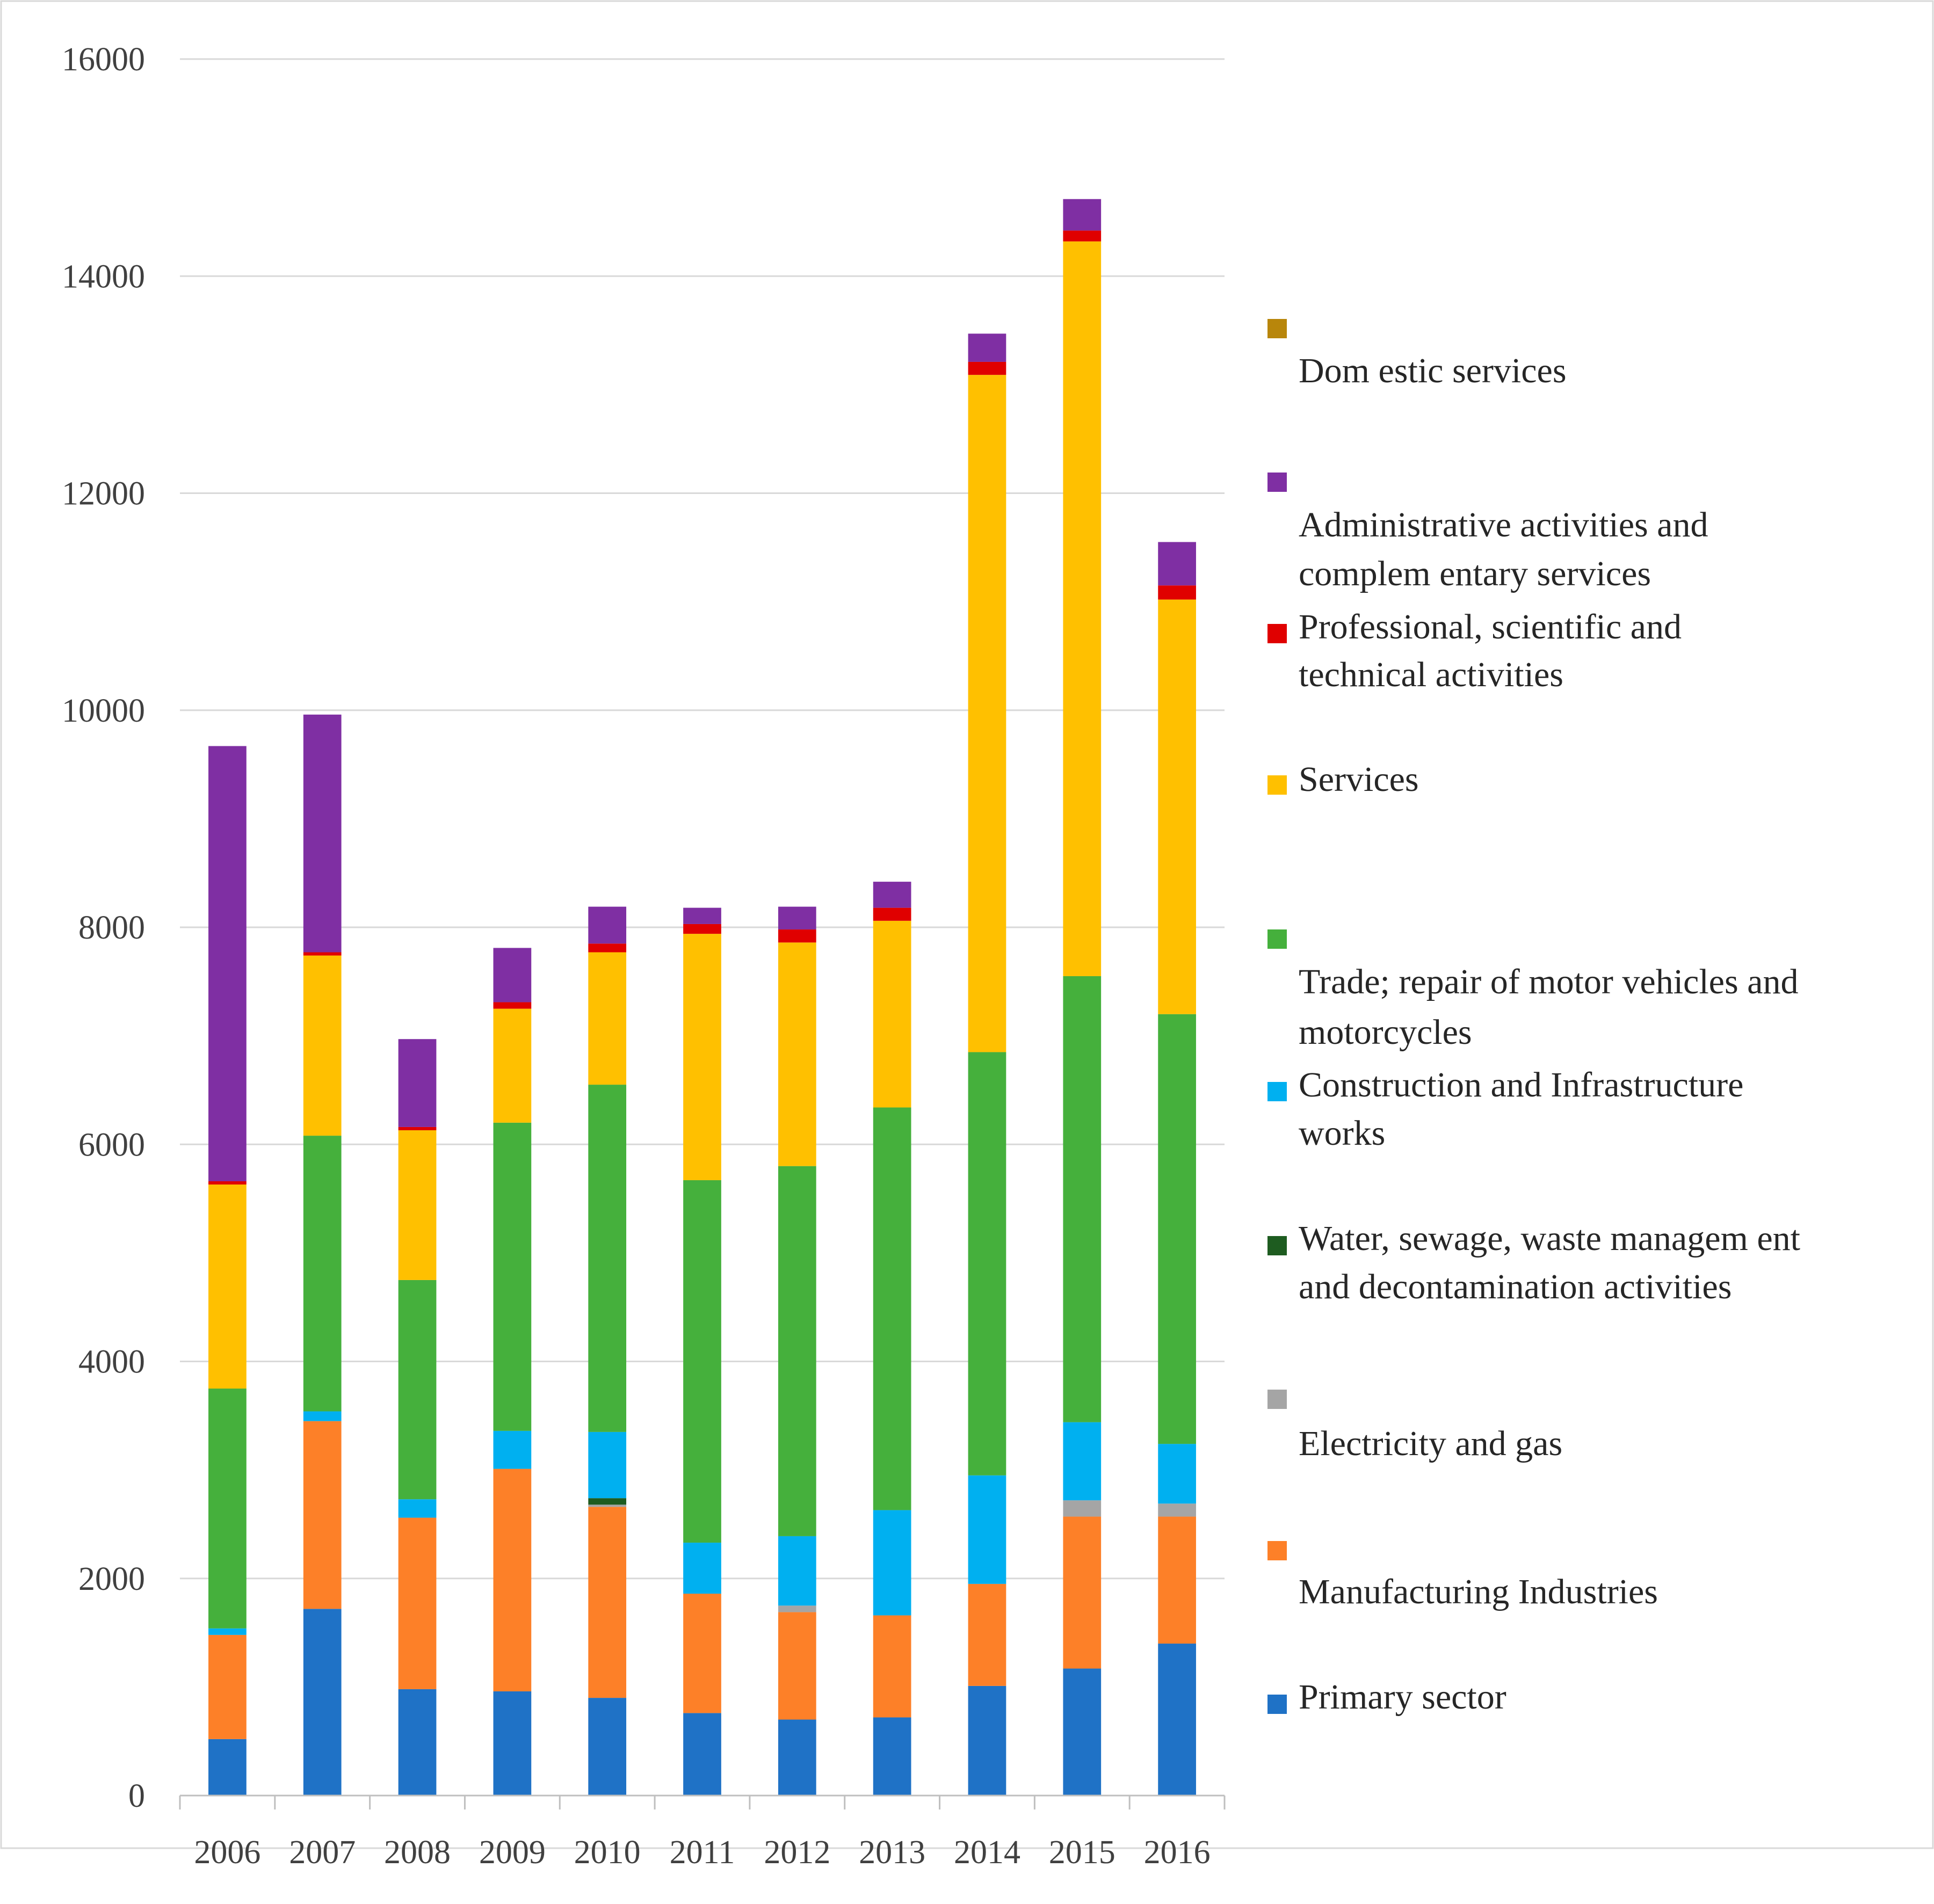  I want to click on x-tick-label: 2012, so click(797, 1853).